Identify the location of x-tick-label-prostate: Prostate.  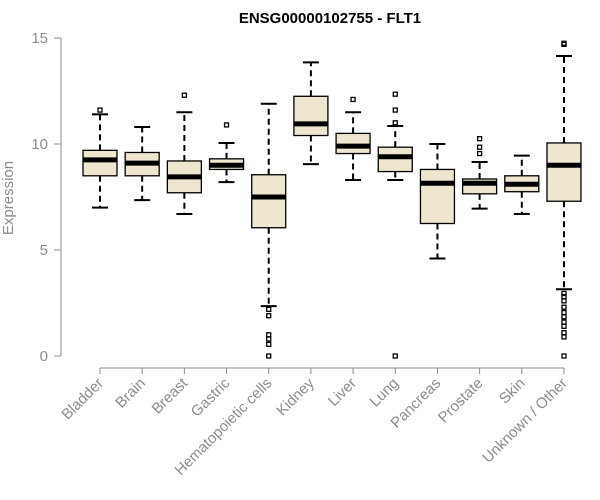
(461, 401).